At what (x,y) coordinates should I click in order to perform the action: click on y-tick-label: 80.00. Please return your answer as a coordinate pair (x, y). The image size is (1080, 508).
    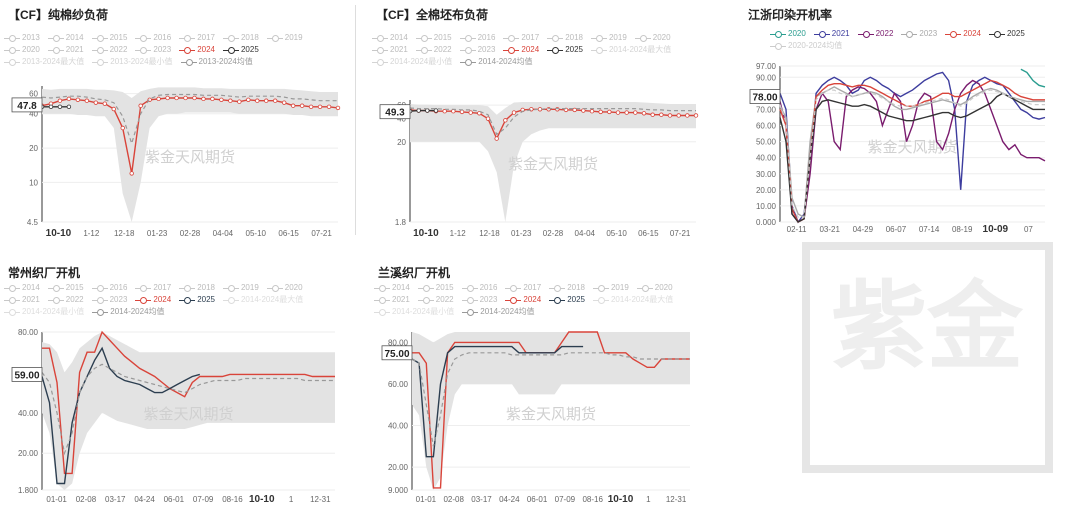
    Looking at the image, I should click on (28, 332).